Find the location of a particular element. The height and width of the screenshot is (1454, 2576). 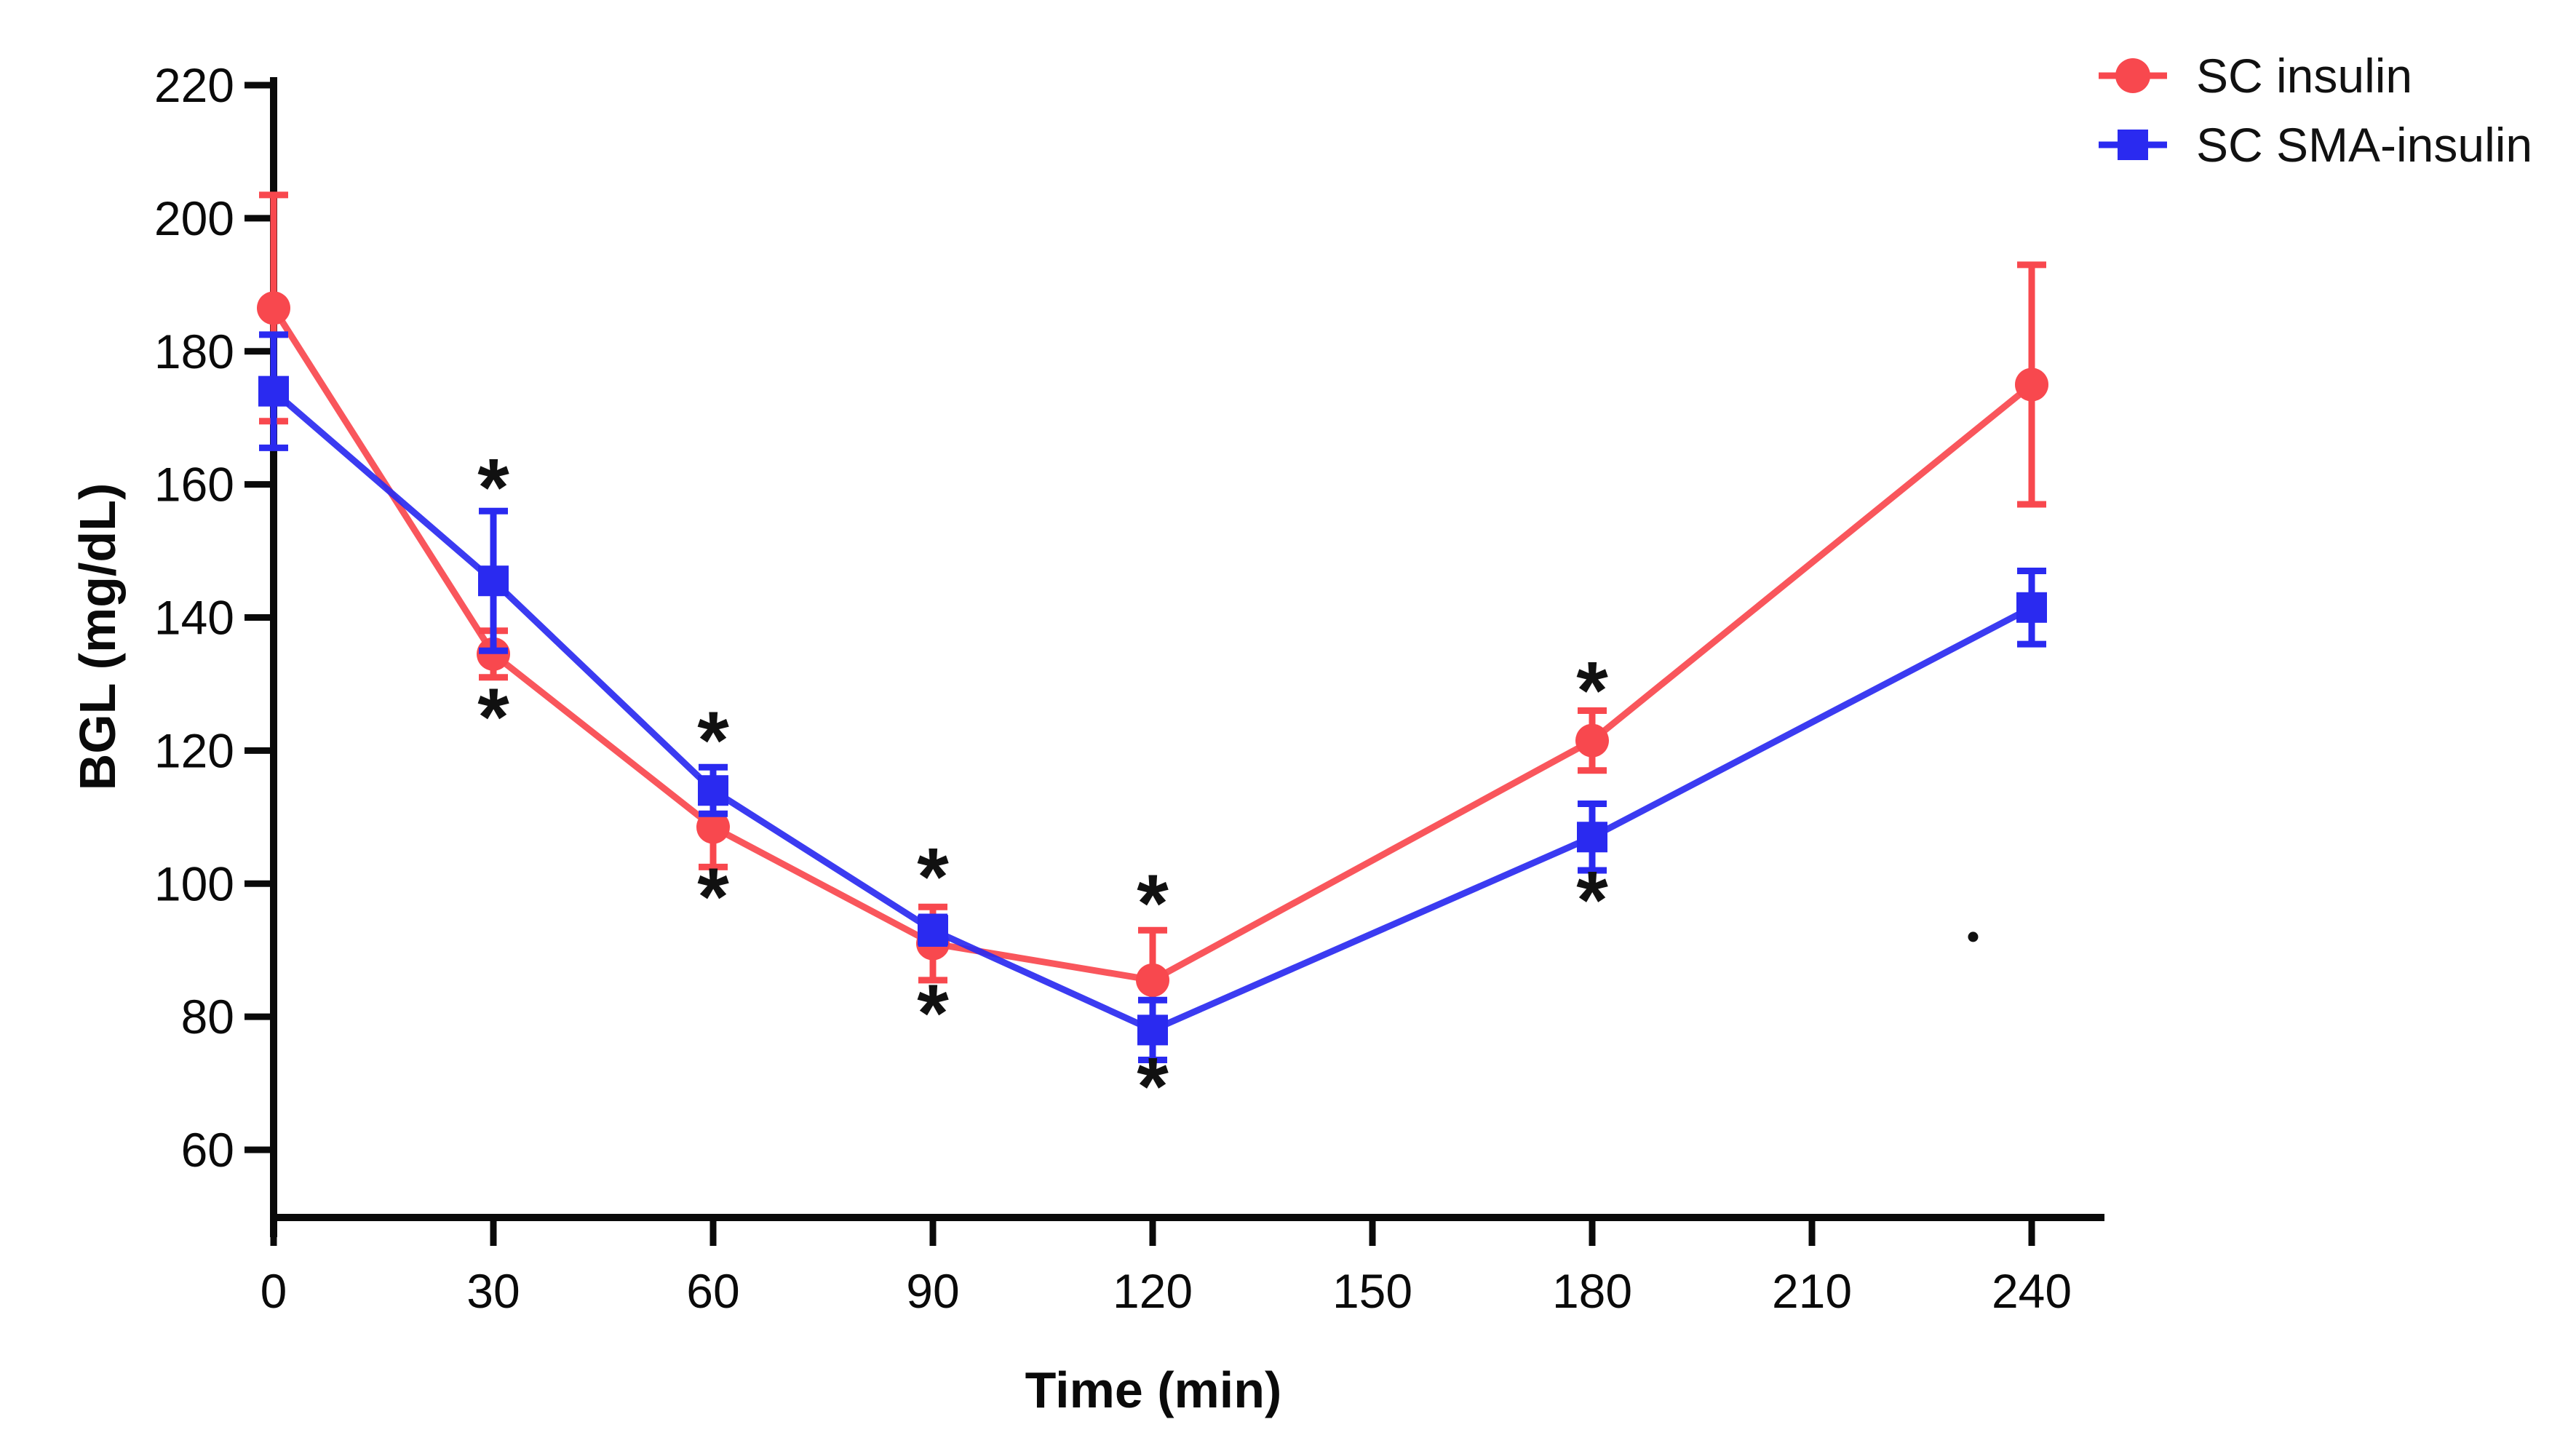

y-tick-label: 160 is located at coordinates (194, 485).